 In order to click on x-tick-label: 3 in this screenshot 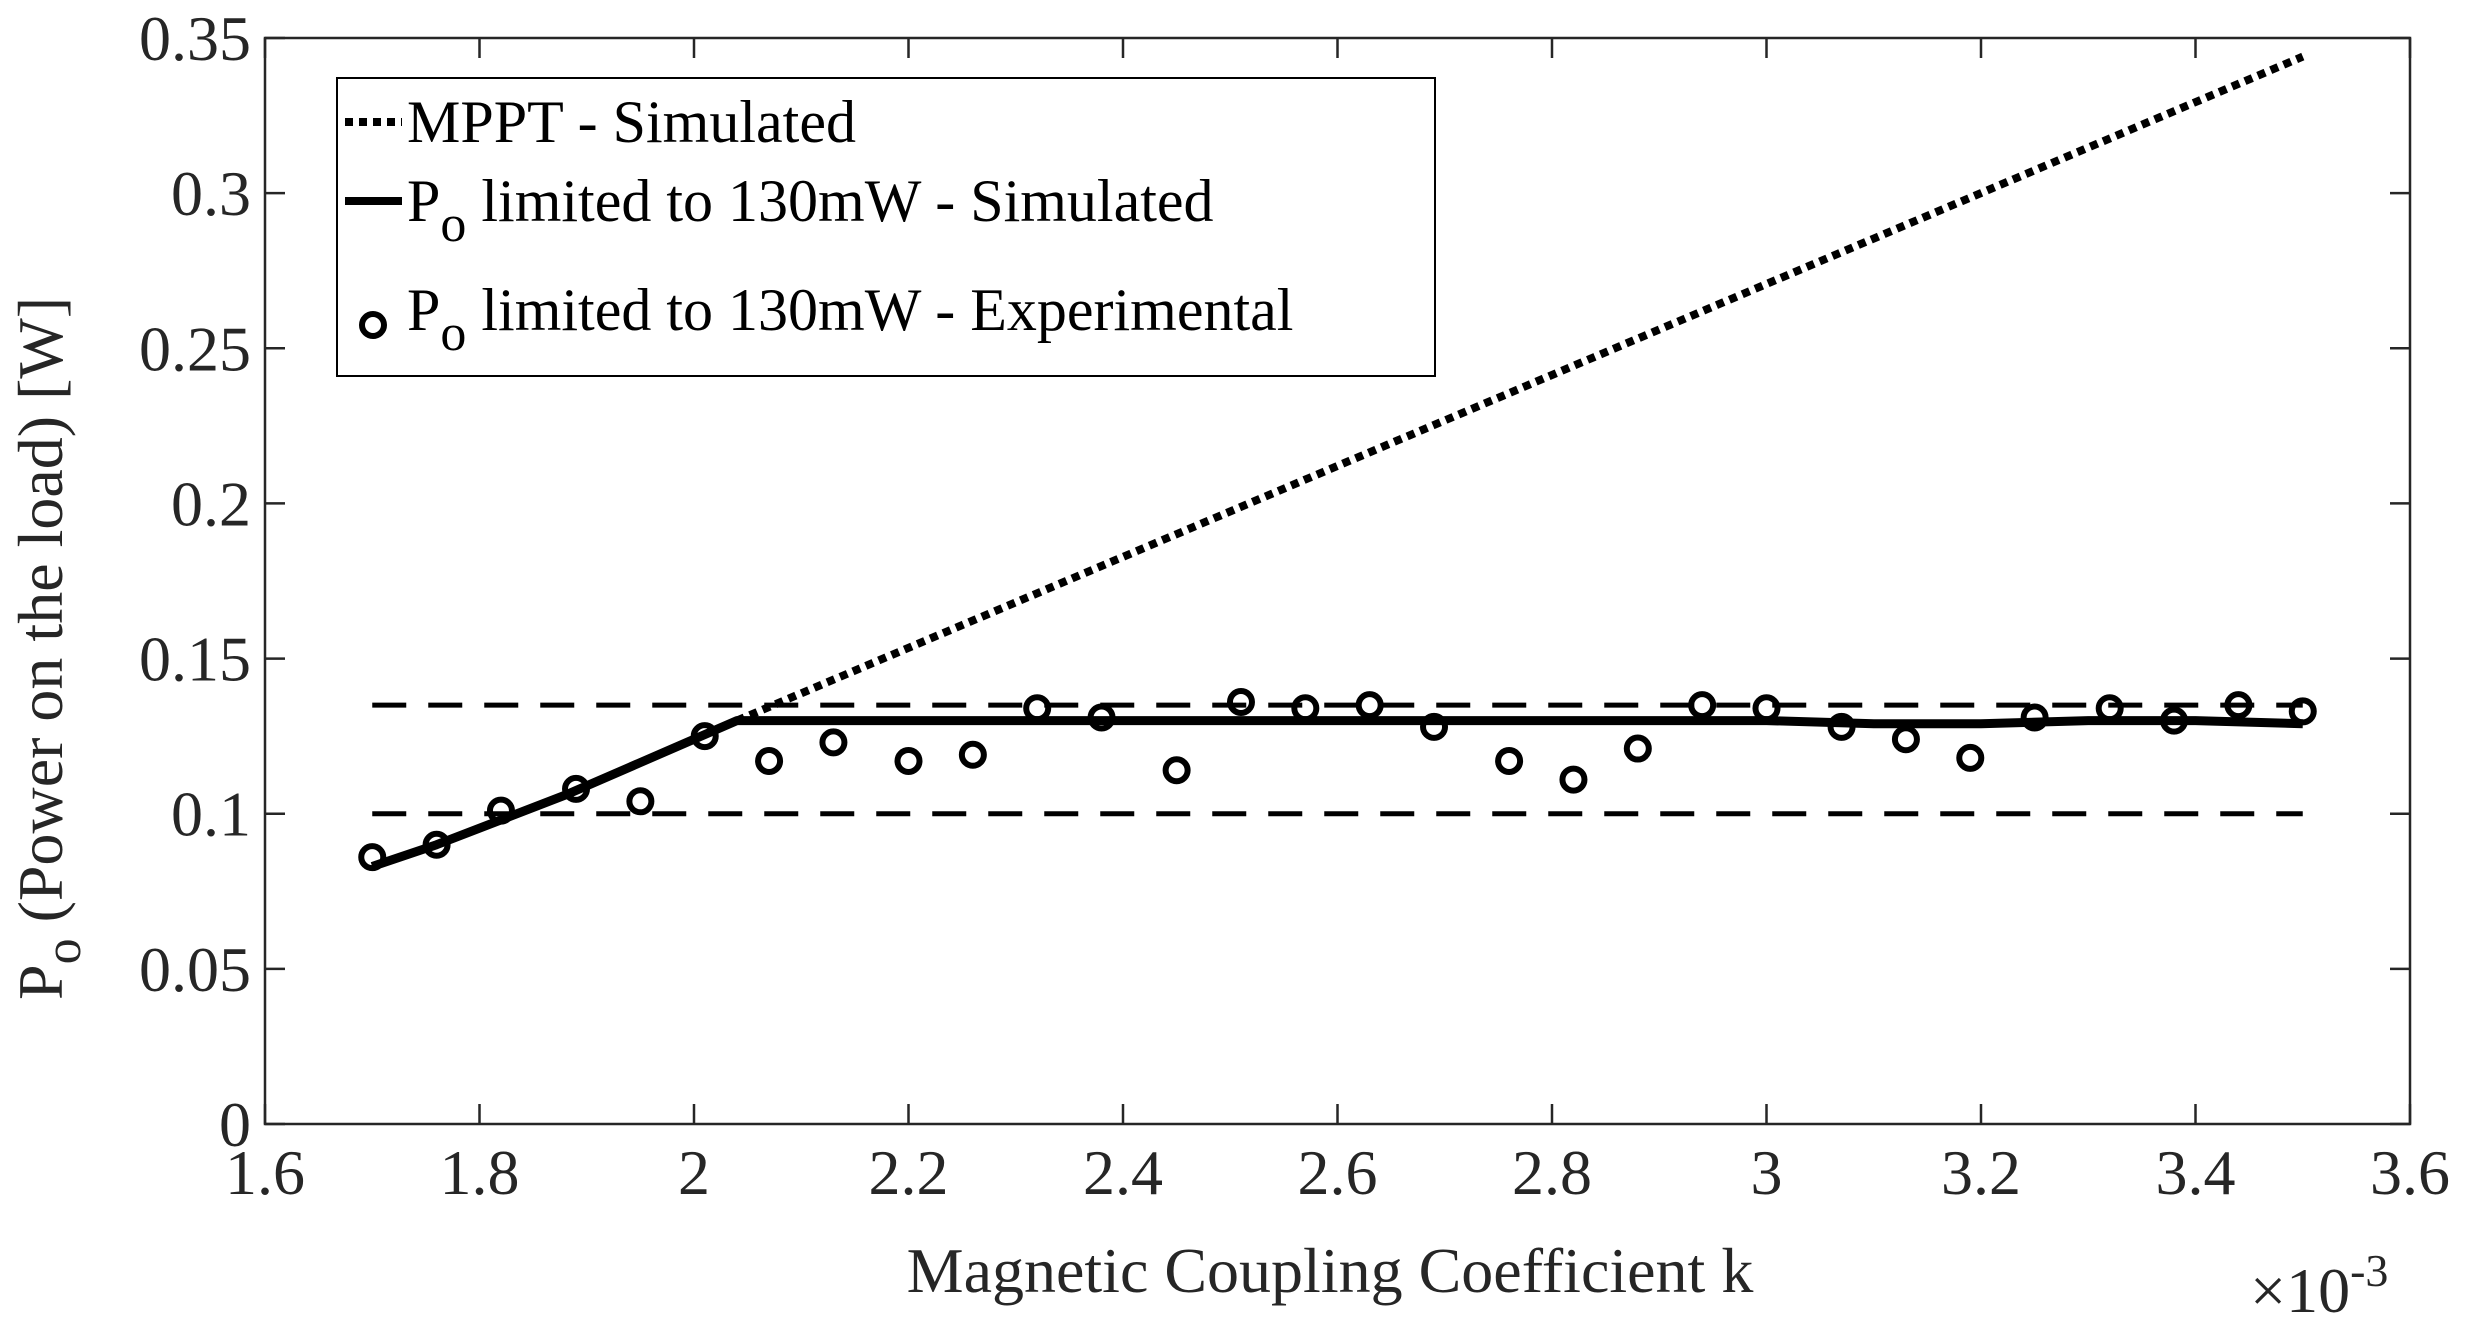, I will do `click(1767, 1172)`.